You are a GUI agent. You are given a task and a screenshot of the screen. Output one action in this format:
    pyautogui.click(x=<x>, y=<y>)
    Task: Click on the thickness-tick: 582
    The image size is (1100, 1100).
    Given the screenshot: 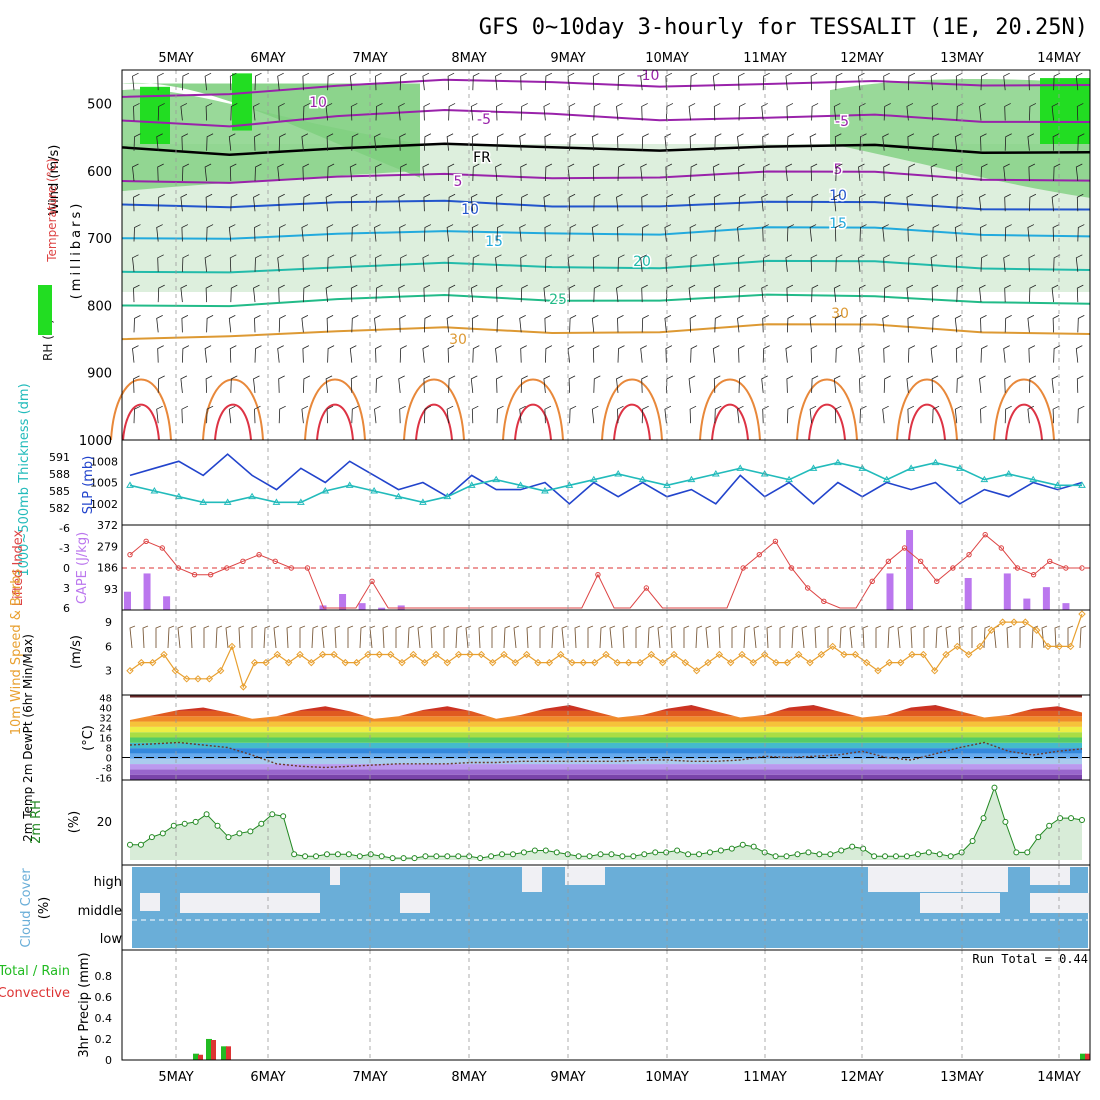 What is the action you would take?
    pyautogui.click(x=59, y=508)
    